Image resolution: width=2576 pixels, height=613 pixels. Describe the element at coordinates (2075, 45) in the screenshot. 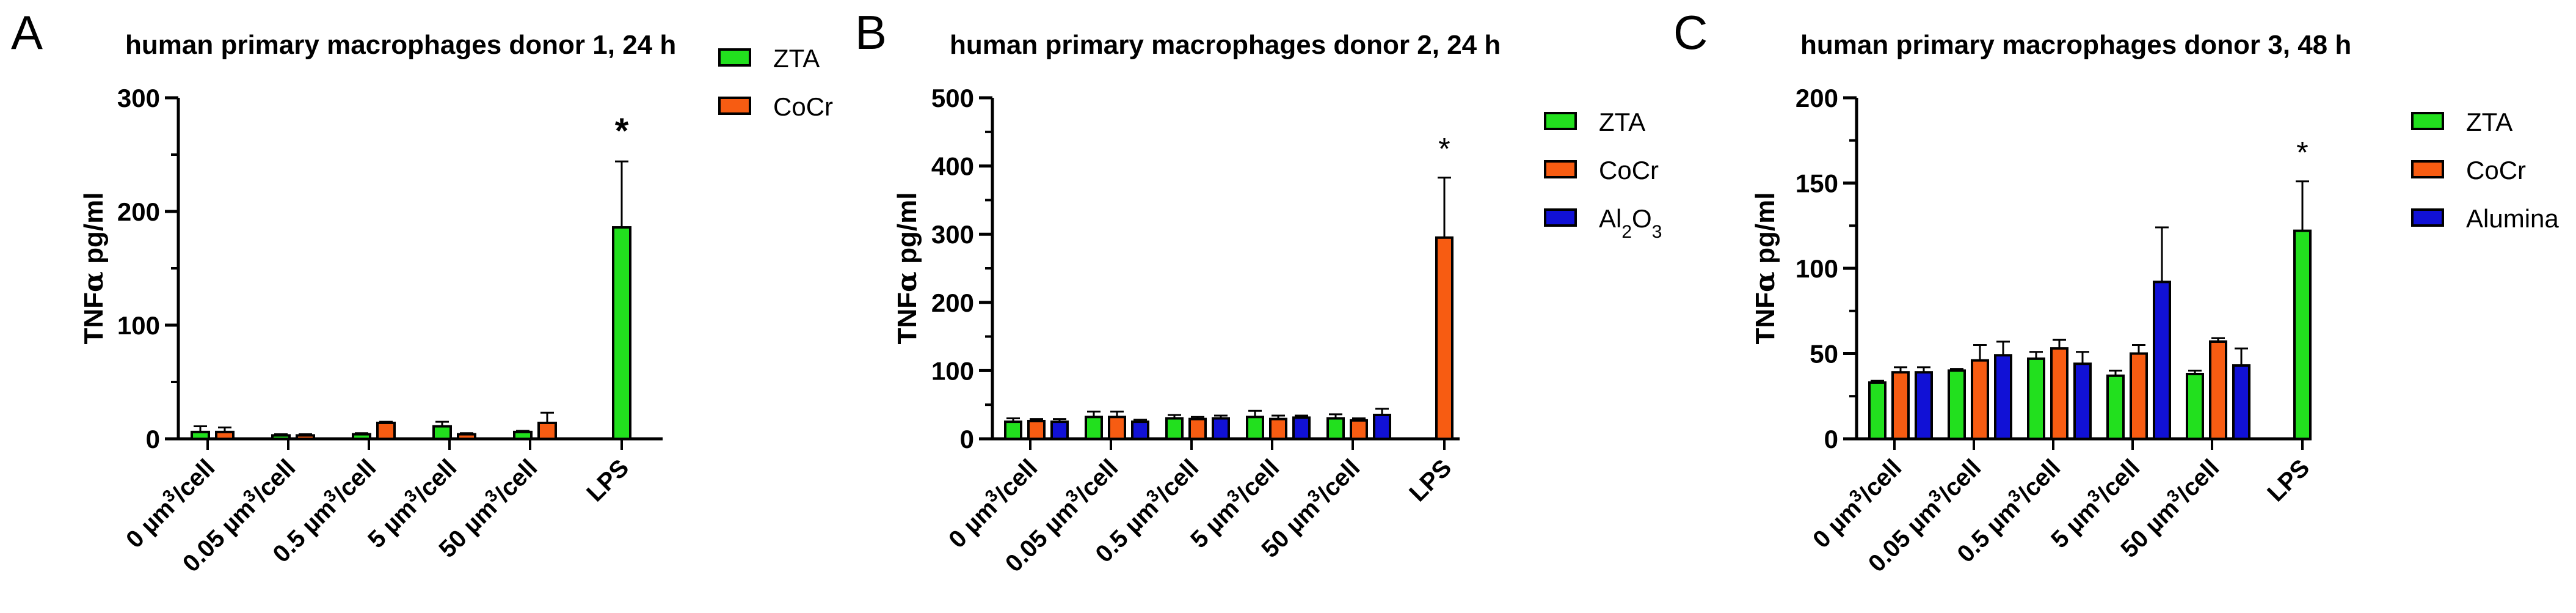

I see `chart-title: human primary macrophages donor 3, 48 h` at that location.